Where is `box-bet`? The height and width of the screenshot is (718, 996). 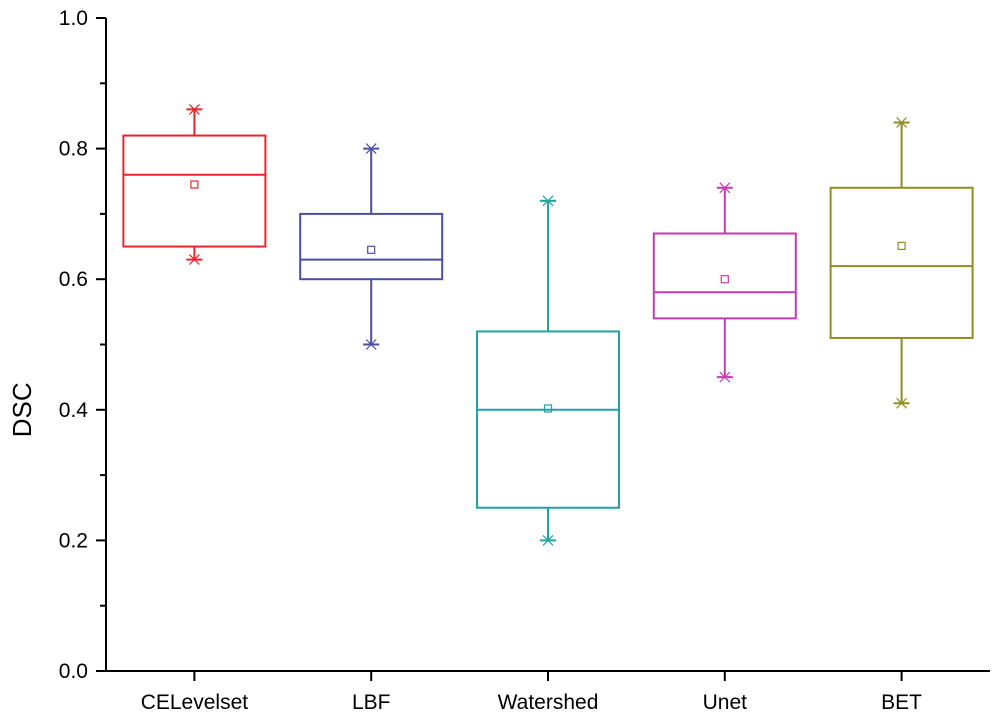
box-bet is located at coordinates (901, 263).